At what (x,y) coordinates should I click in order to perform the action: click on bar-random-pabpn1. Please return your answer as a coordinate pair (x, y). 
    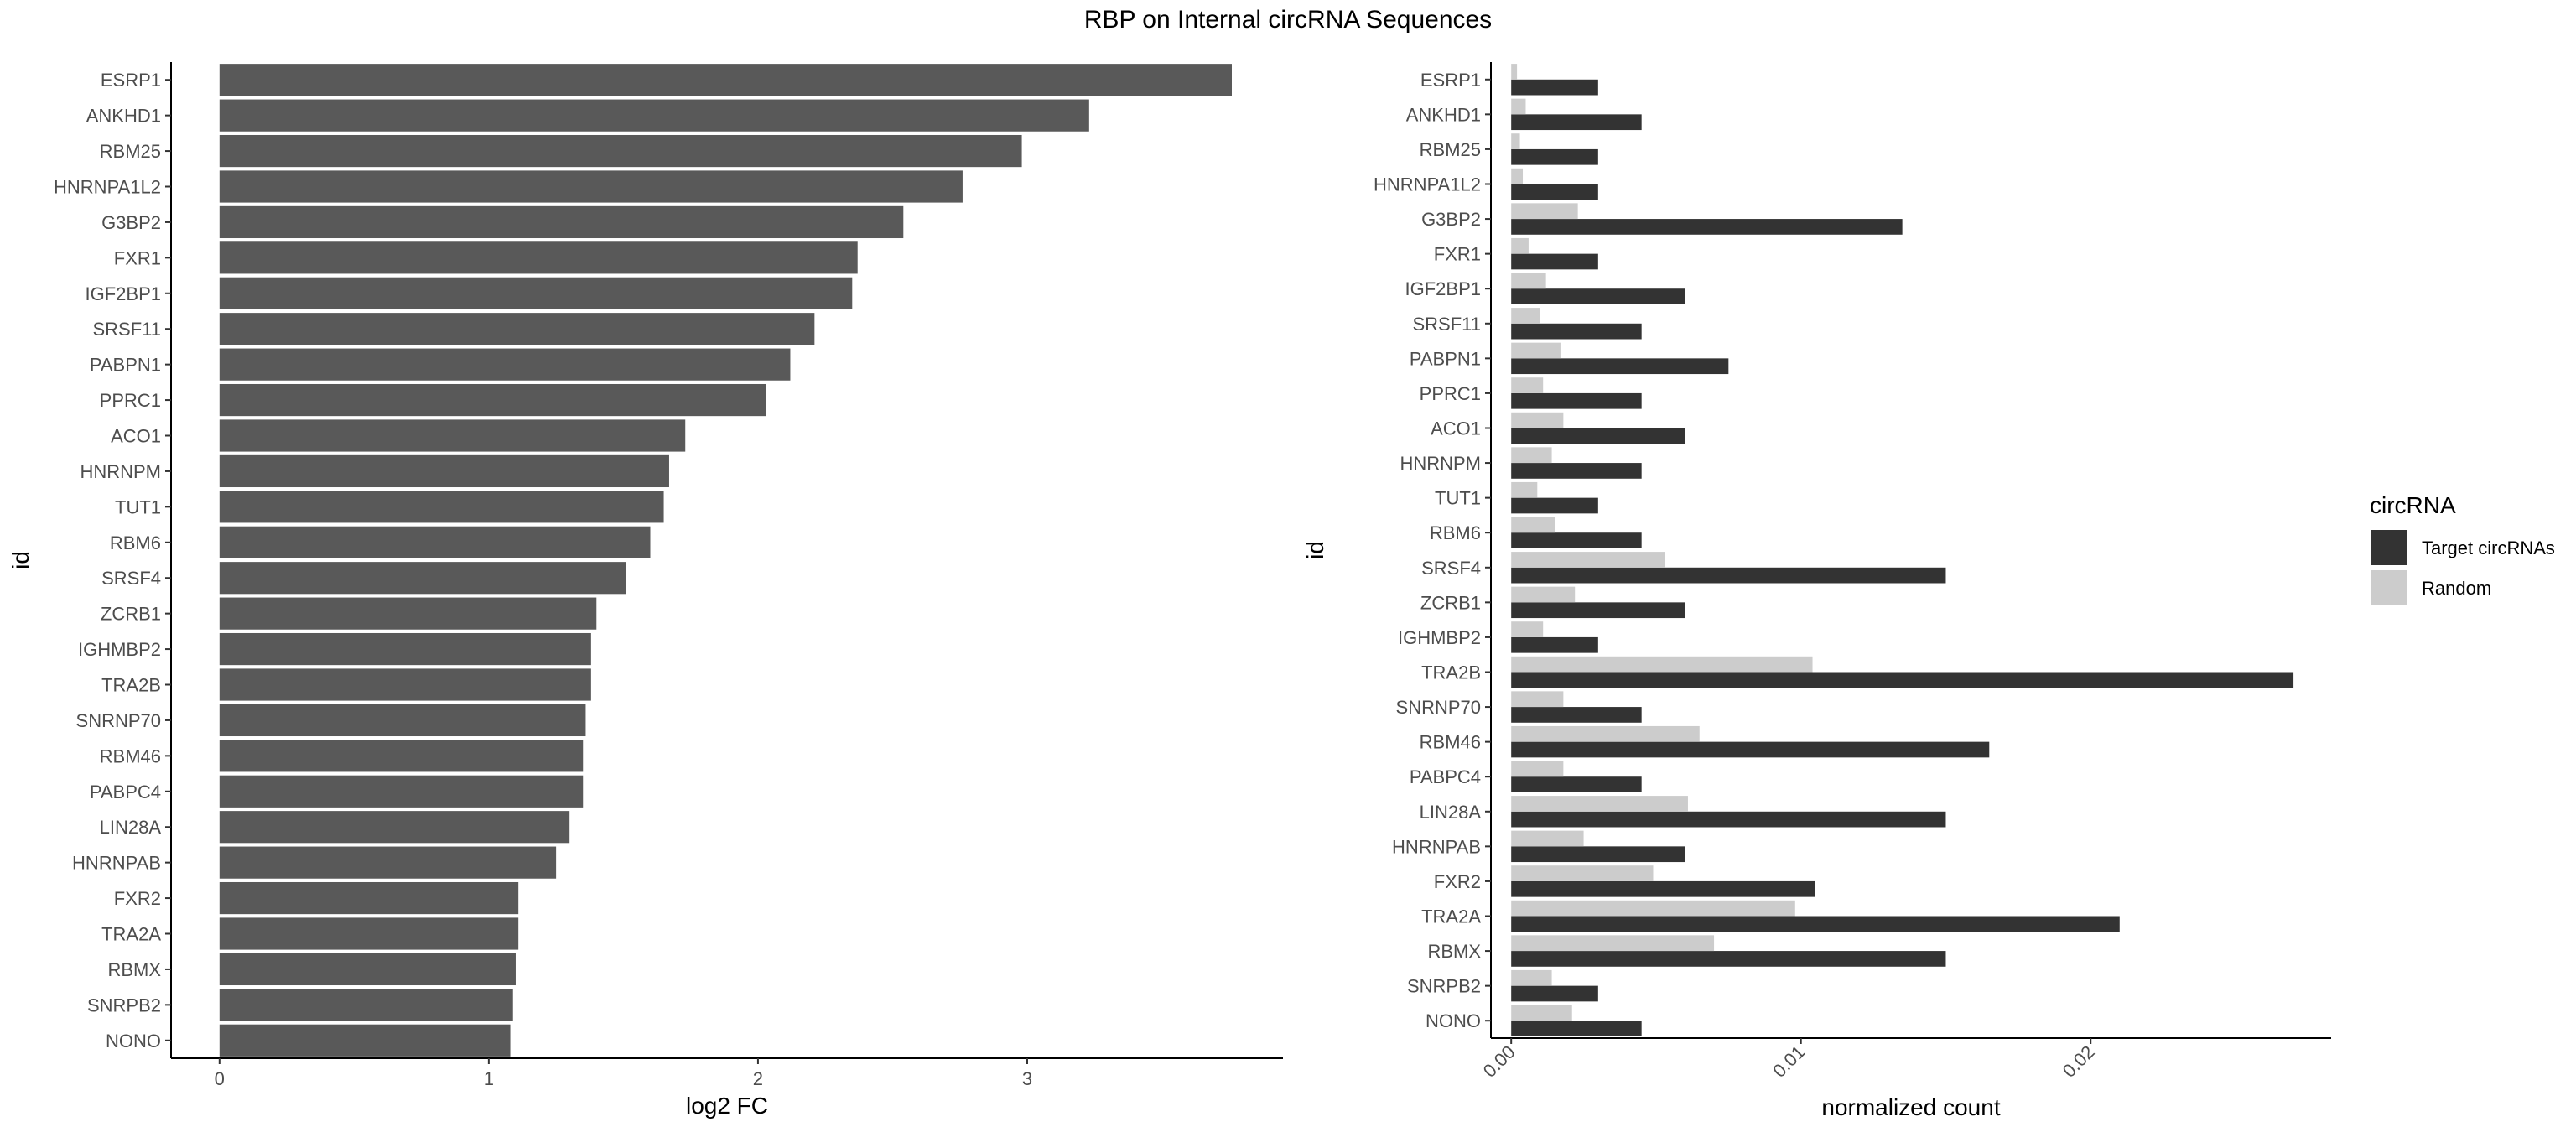
    Looking at the image, I should click on (1536, 350).